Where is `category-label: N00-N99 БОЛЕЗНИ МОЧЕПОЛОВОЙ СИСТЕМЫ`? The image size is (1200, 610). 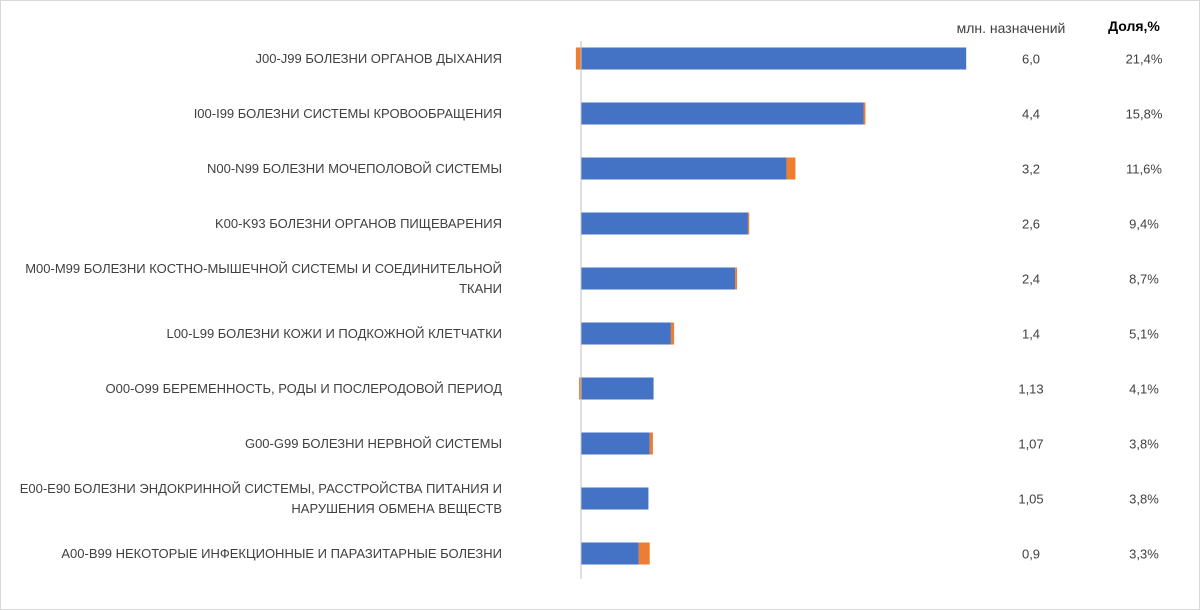 category-label: N00-N99 БОЛЕЗНИ МОЧЕПОЛОВОЙ СИСТЕМЫ is located at coordinates (354, 168).